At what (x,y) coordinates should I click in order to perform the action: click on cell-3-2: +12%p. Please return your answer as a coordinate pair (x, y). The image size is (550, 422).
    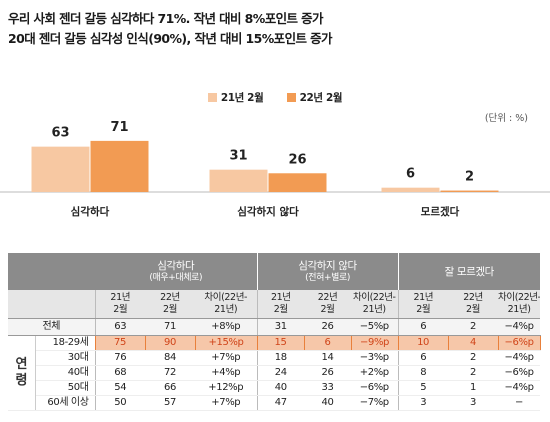
    Looking at the image, I should click on (226, 388).